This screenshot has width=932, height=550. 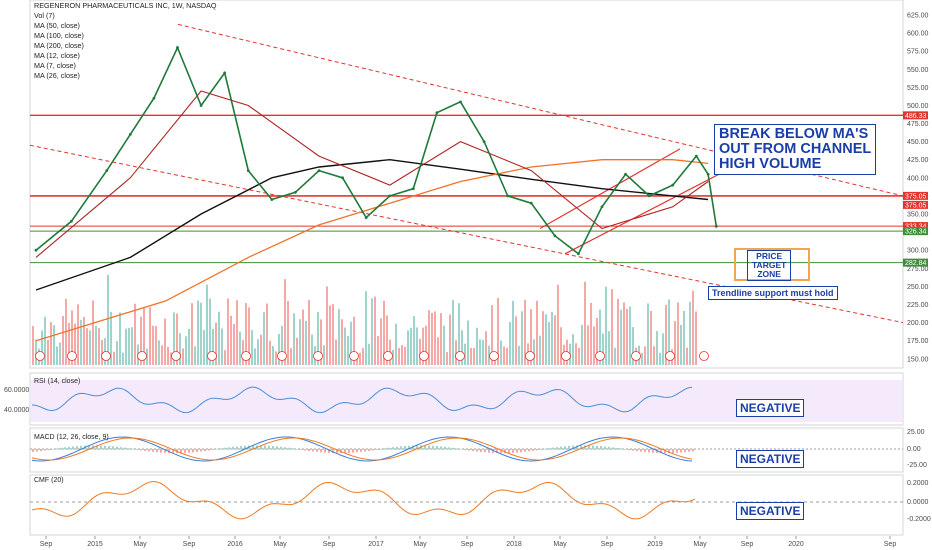 I want to click on x-tick-label: Sep, so click(x=747, y=544).